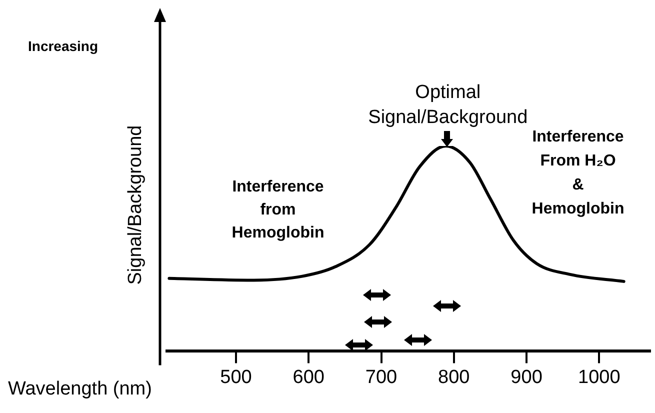  Describe the element at coordinates (63, 46) in the screenshot. I see `text: Increasing` at that location.